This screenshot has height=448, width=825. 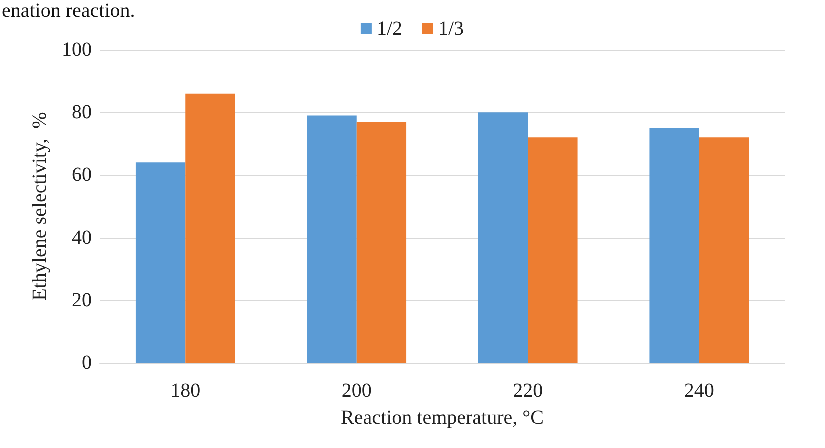 I want to click on y-tick-label: 100, so click(x=77, y=50).